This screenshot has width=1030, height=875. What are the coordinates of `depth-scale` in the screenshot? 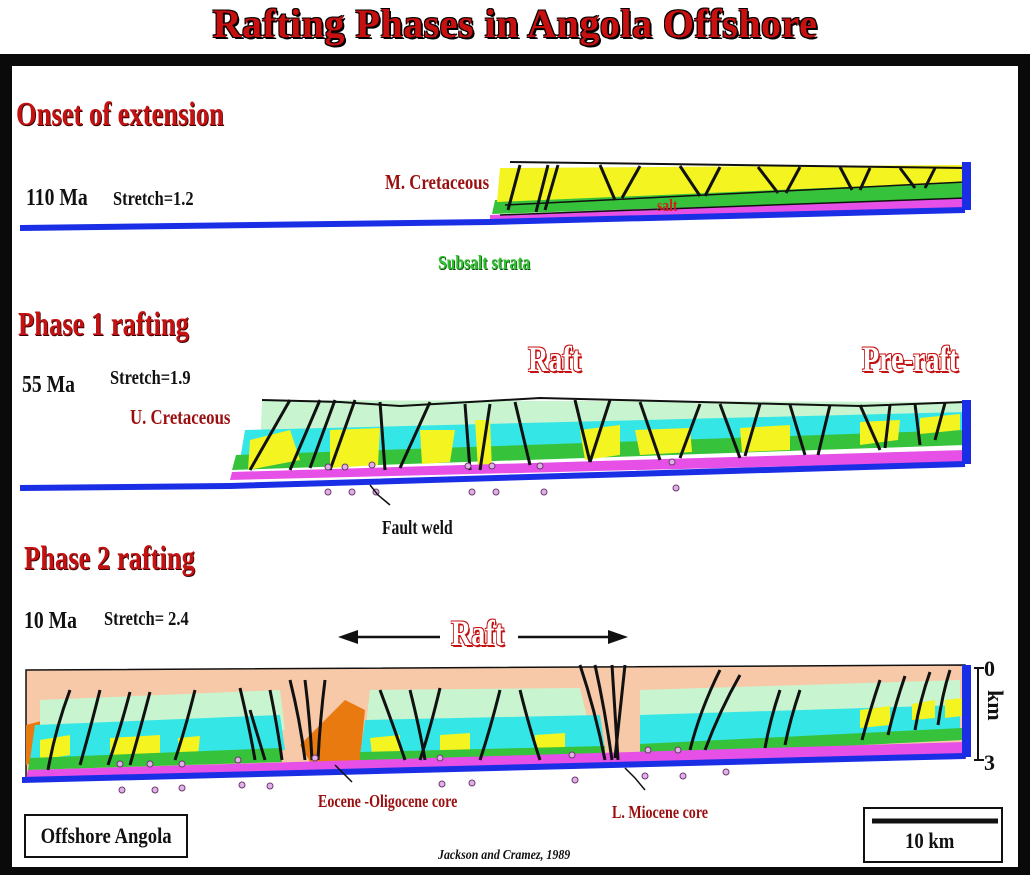 It's located at (979, 714).